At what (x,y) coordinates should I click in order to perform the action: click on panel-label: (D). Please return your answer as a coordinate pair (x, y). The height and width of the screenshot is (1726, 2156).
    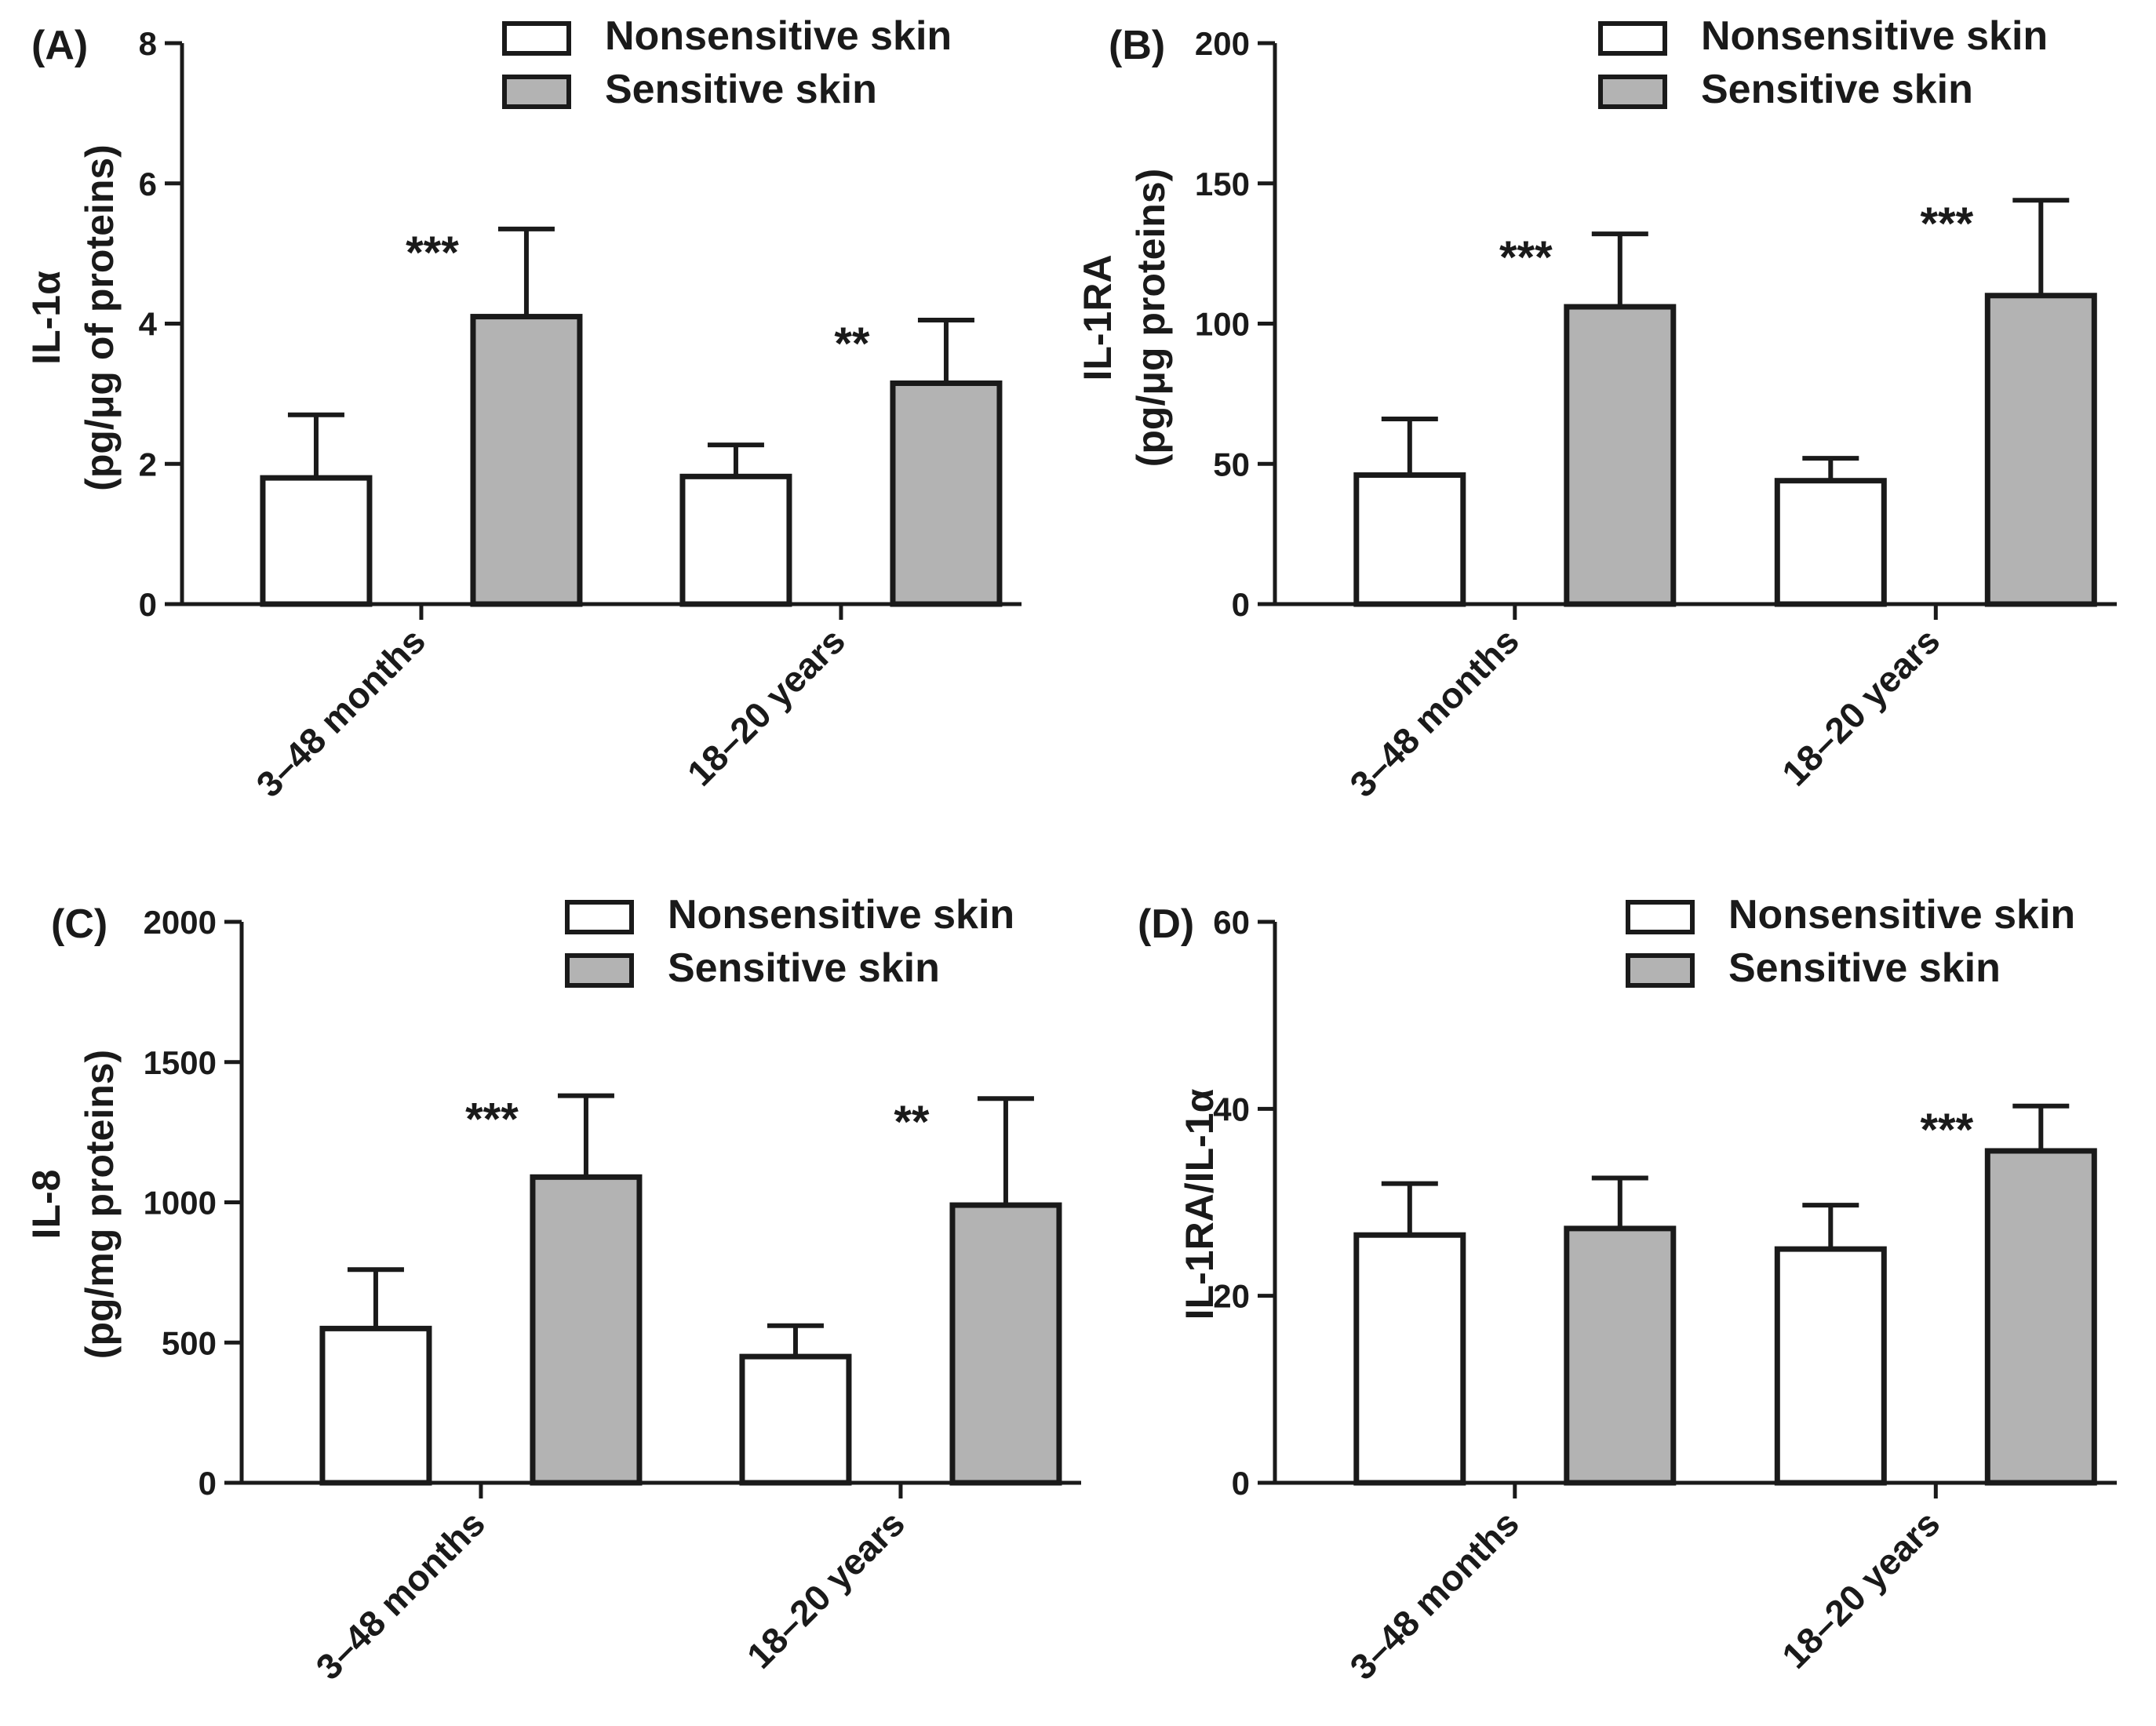
    Looking at the image, I should click on (1166, 924).